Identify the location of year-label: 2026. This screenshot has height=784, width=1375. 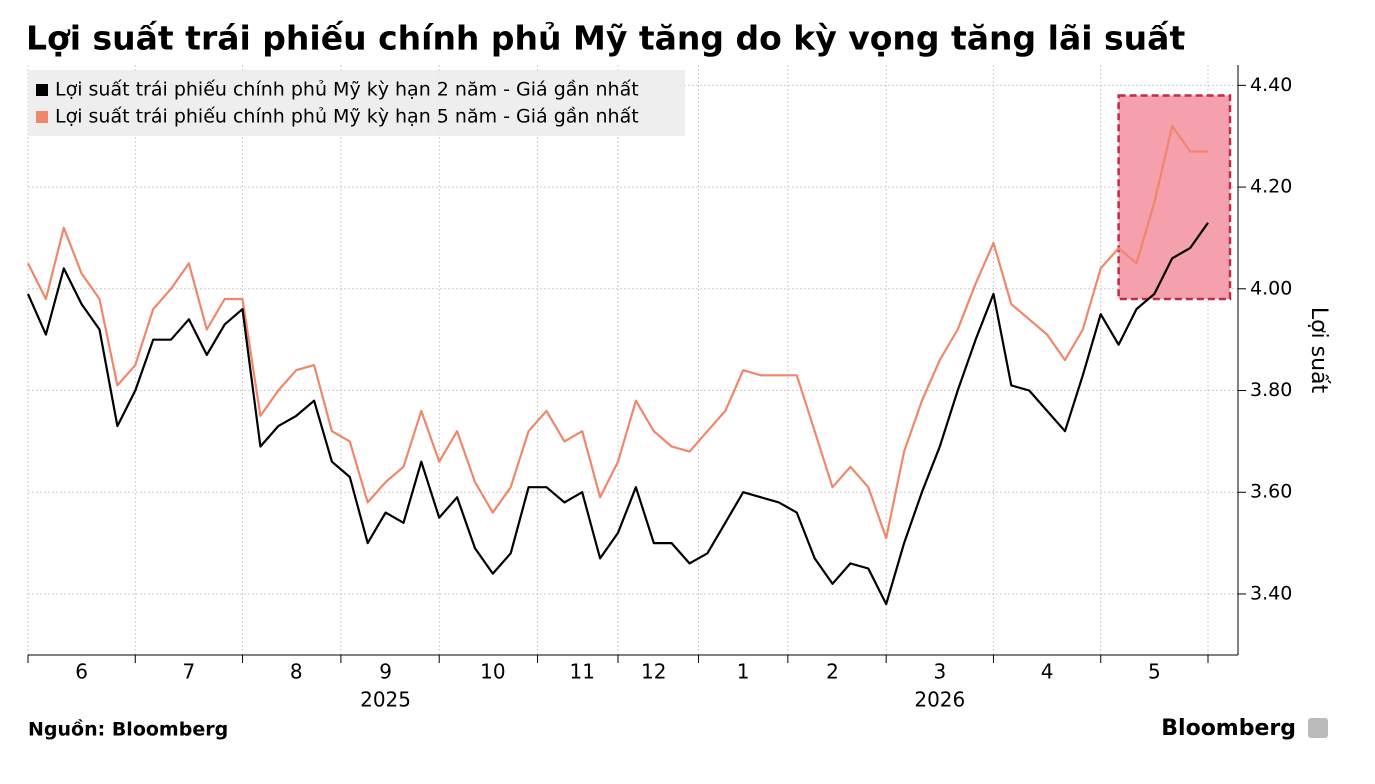
(939, 700).